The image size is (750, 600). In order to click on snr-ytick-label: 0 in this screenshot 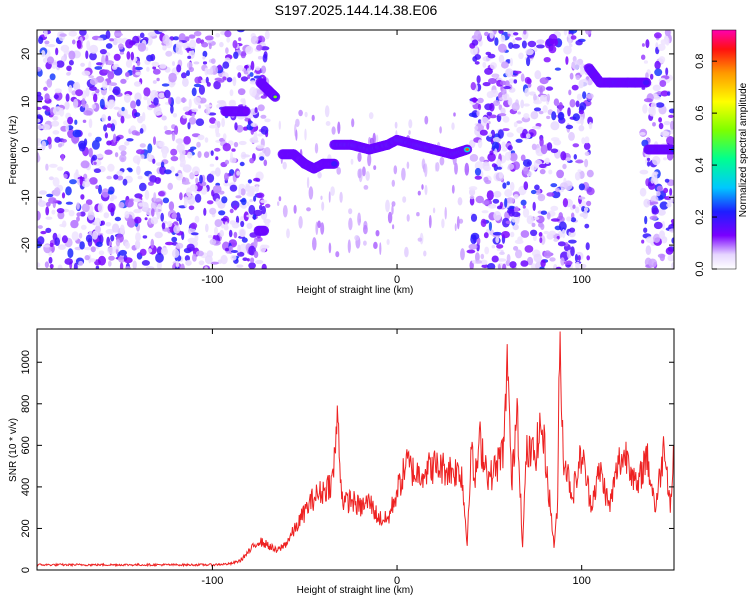, I will do `click(26, 570)`.